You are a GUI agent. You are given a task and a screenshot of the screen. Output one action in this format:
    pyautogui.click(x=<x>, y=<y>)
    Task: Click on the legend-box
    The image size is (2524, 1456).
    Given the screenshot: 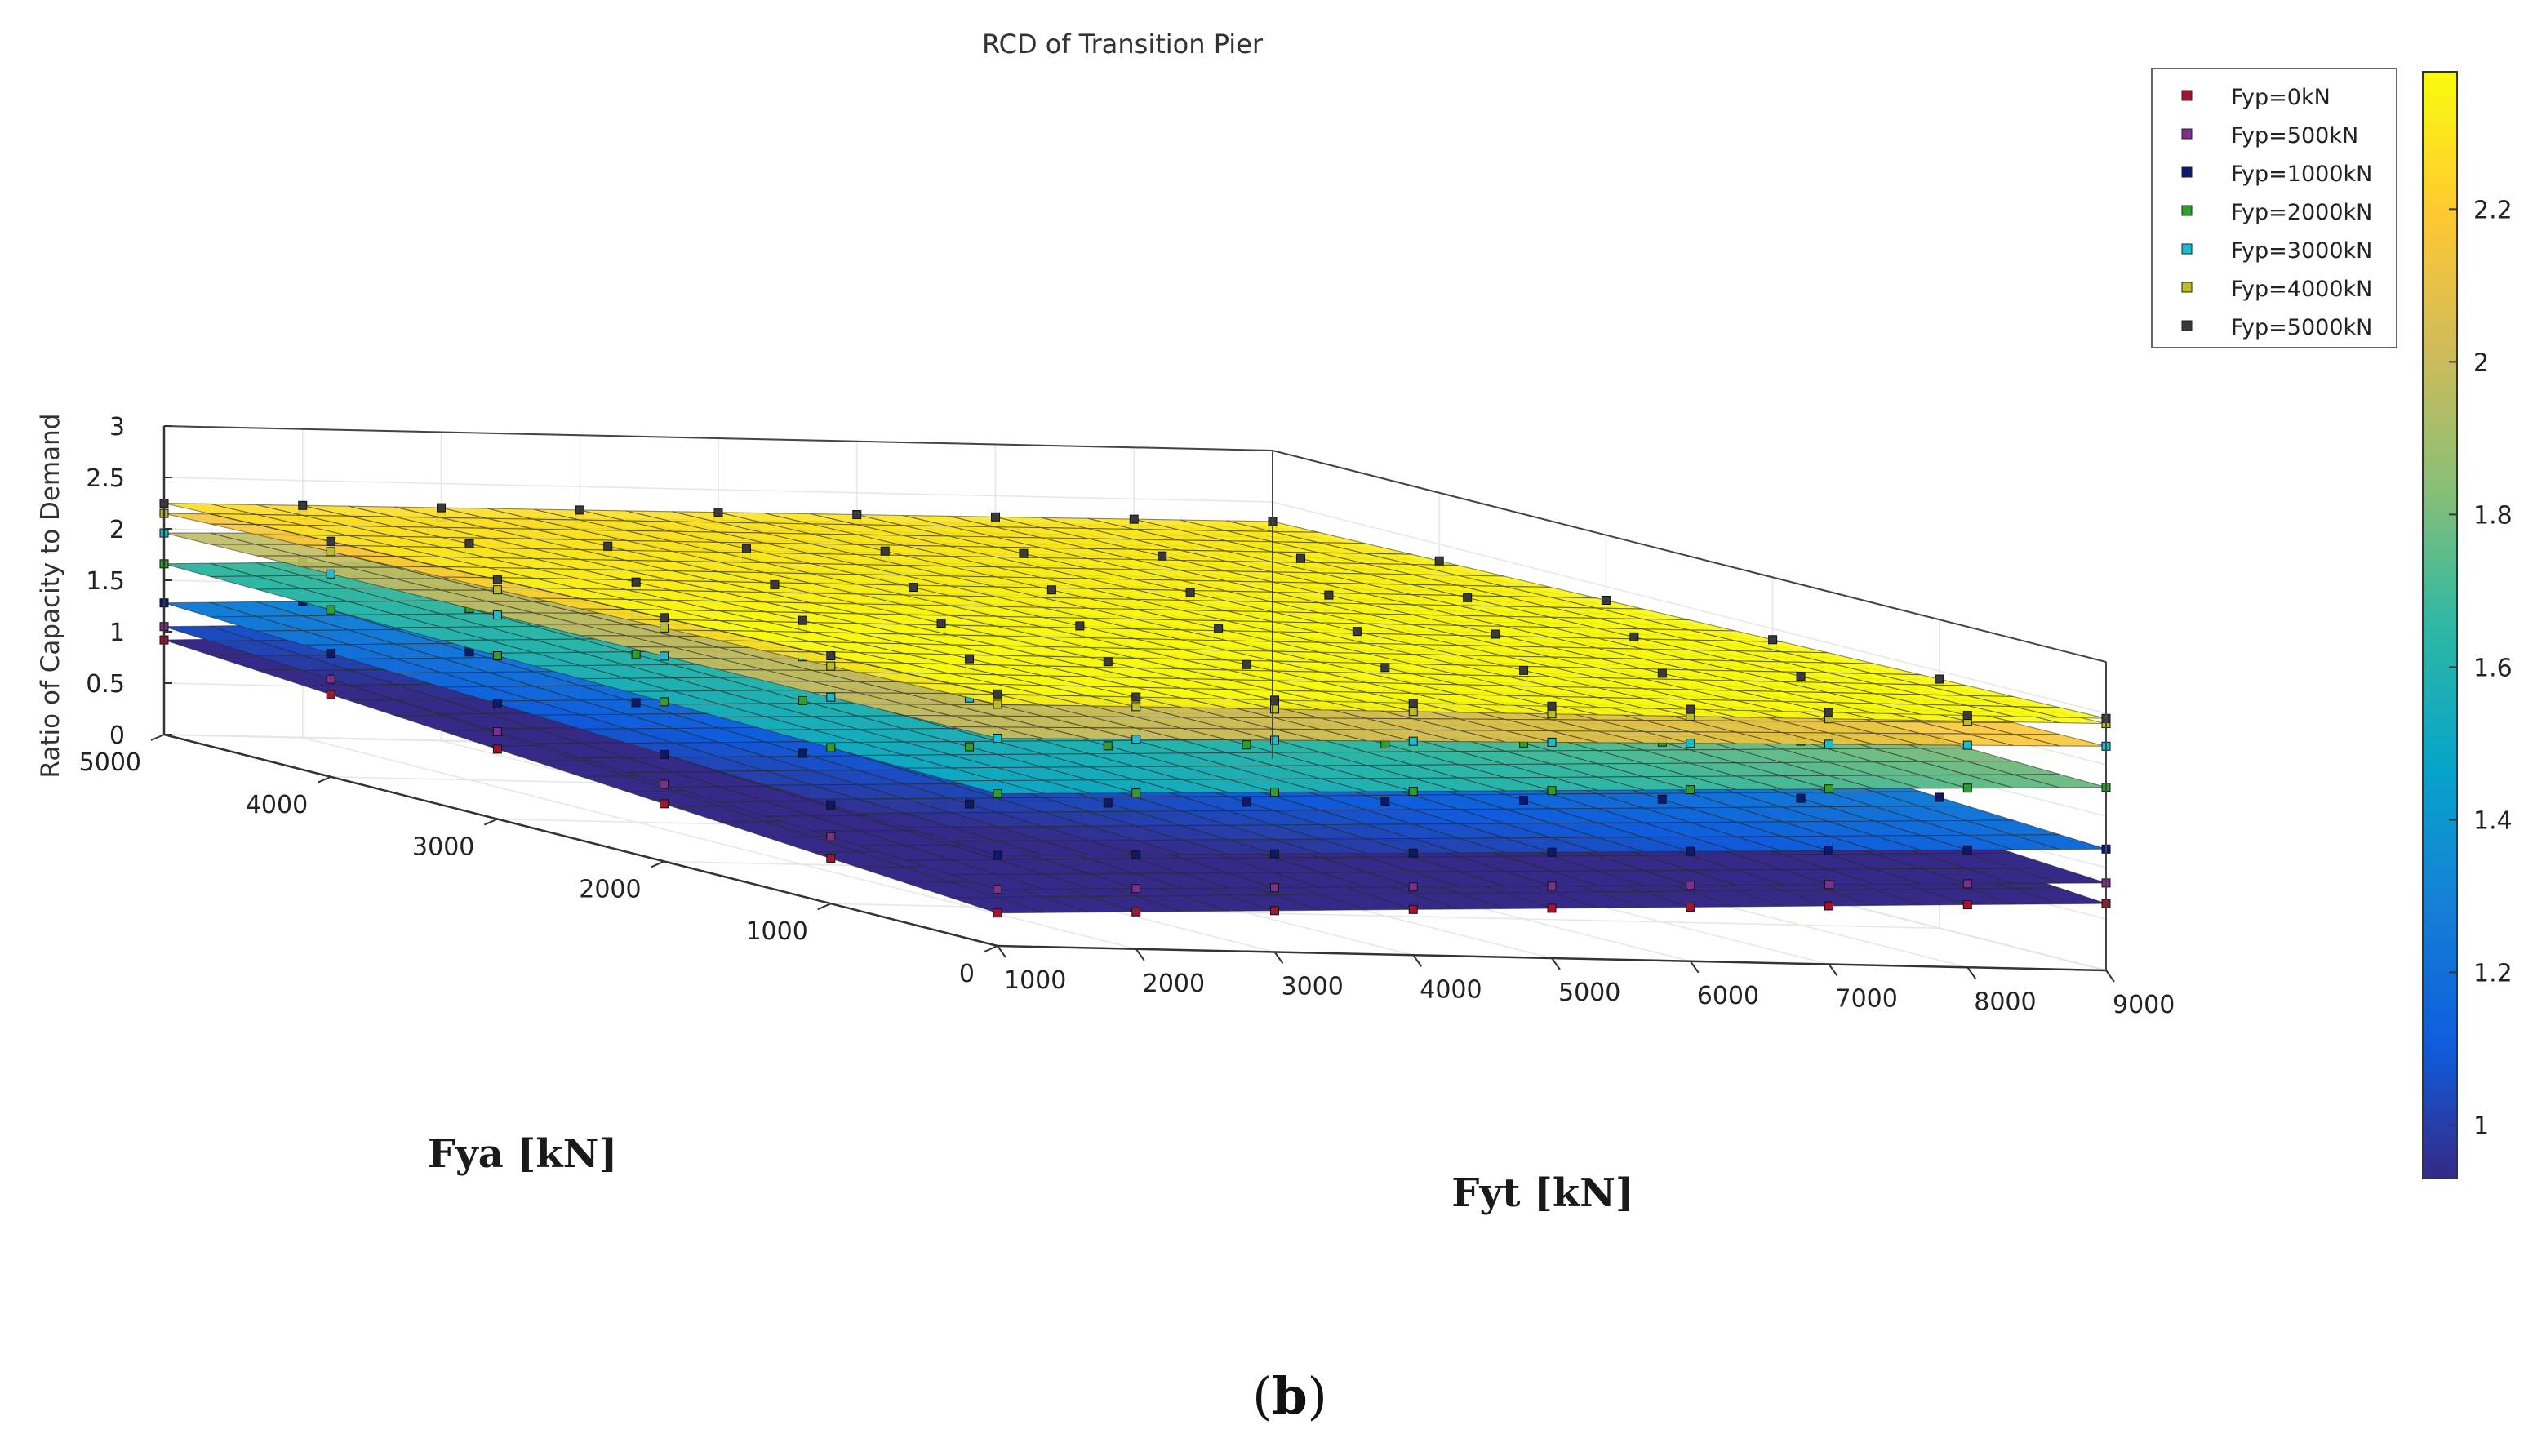 What is the action you would take?
    pyautogui.click(x=2274, y=208)
    